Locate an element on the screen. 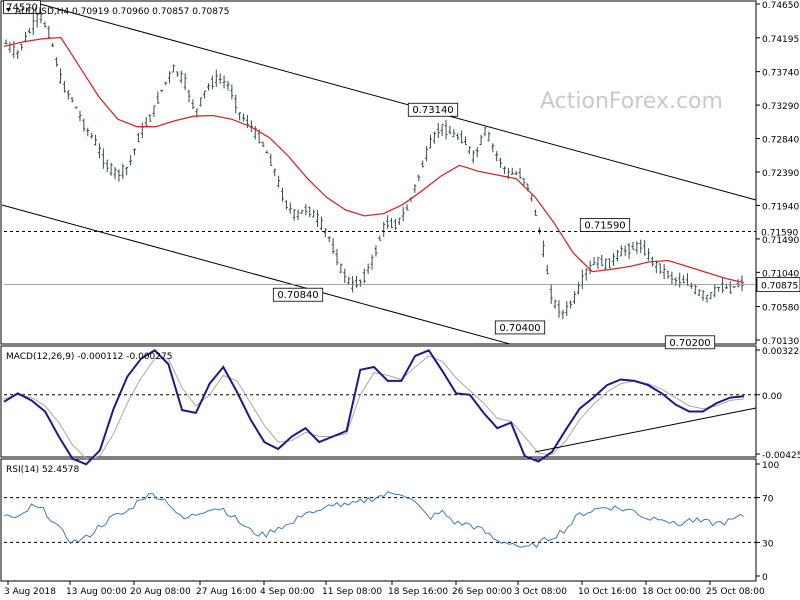  annotation-label: 0.71590 is located at coordinates (604, 225).